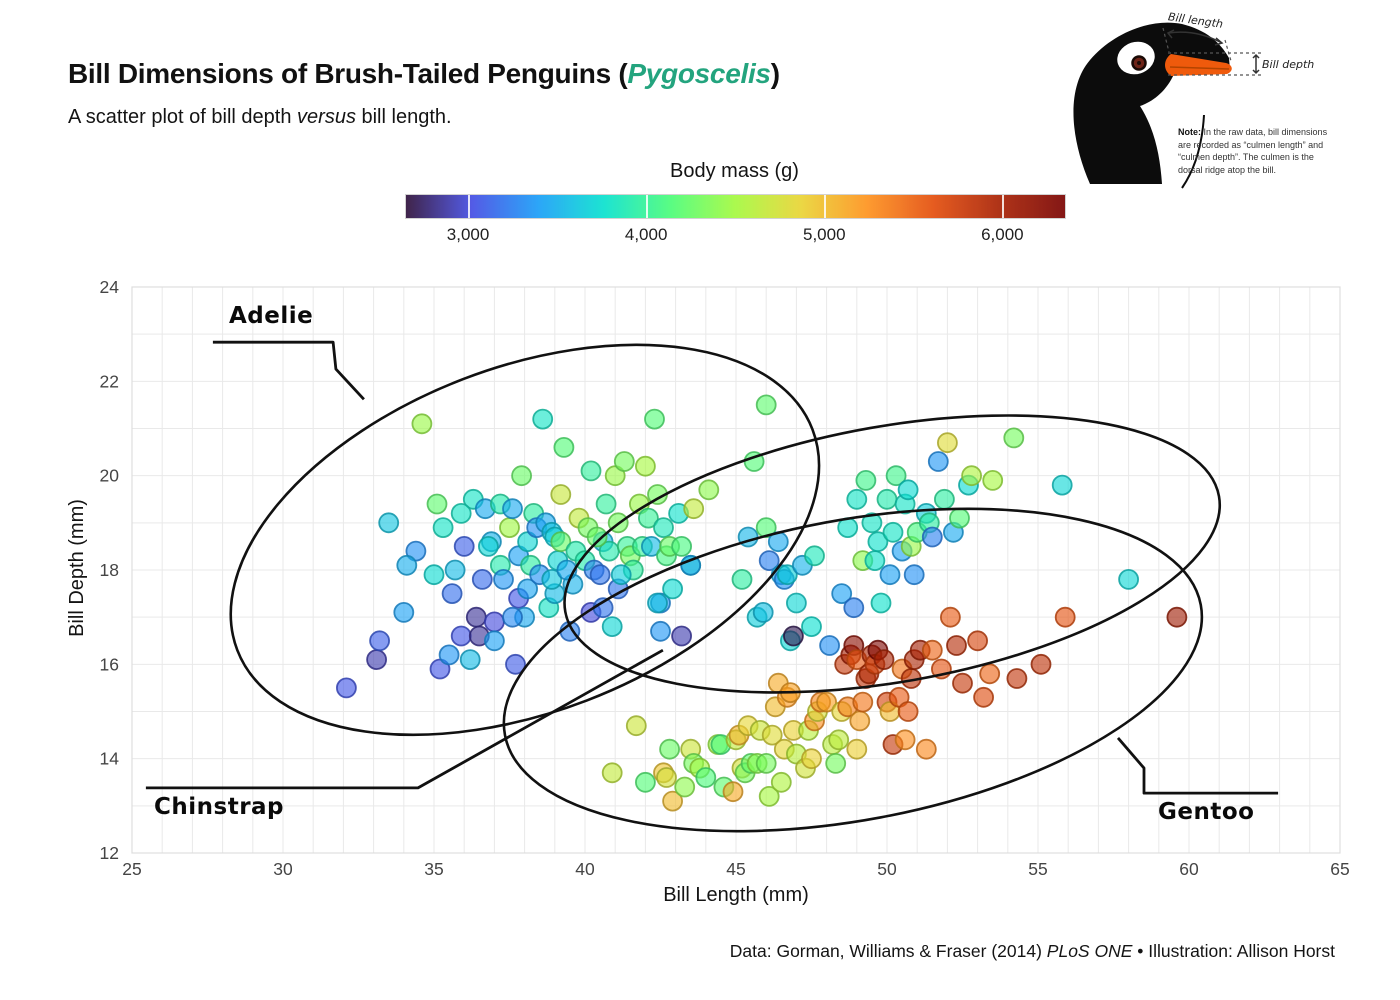  What do you see at coordinates (271, 316) in the screenshot?
I see `annotation-label-adelie: Adelie` at bounding box center [271, 316].